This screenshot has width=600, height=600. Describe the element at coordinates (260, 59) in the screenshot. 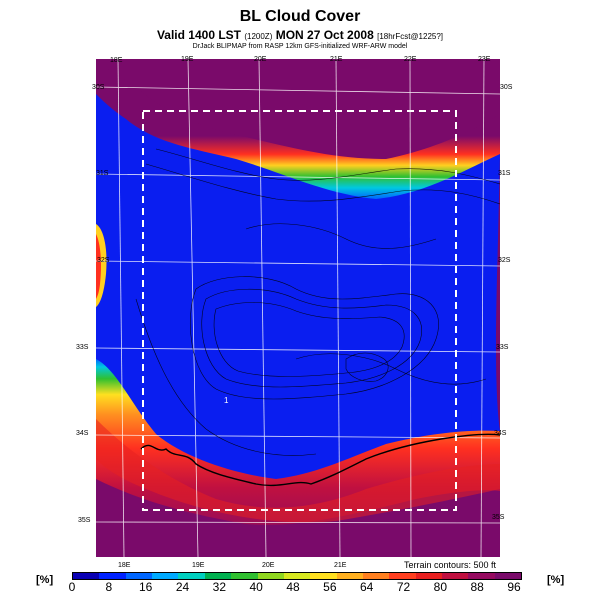

I see `lon-label-top: 20E` at that location.